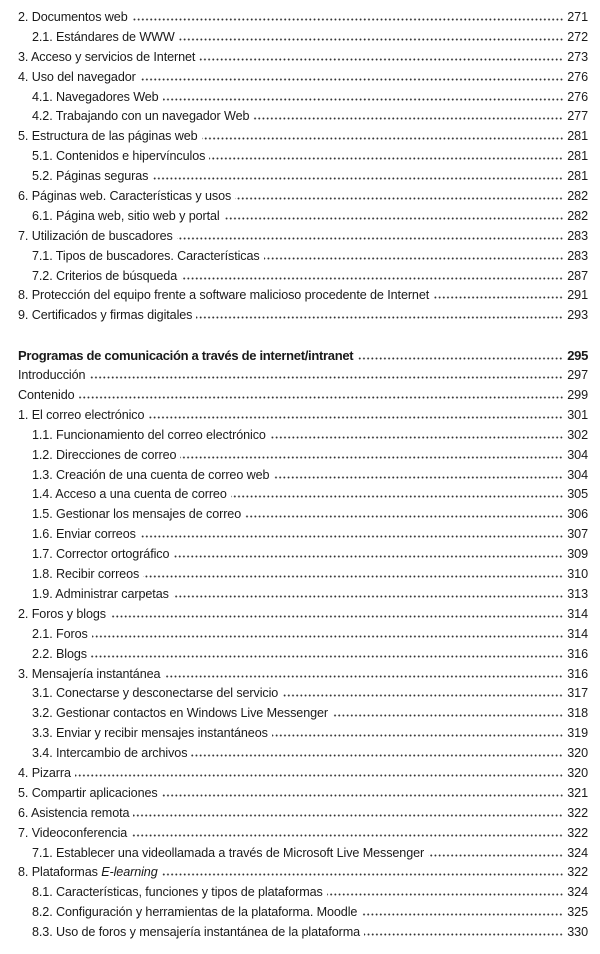 This screenshot has height=954, width=600. Describe the element at coordinates (62, 615) in the screenshot. I see `entry-label: 2. Foros y blogs` at that location.